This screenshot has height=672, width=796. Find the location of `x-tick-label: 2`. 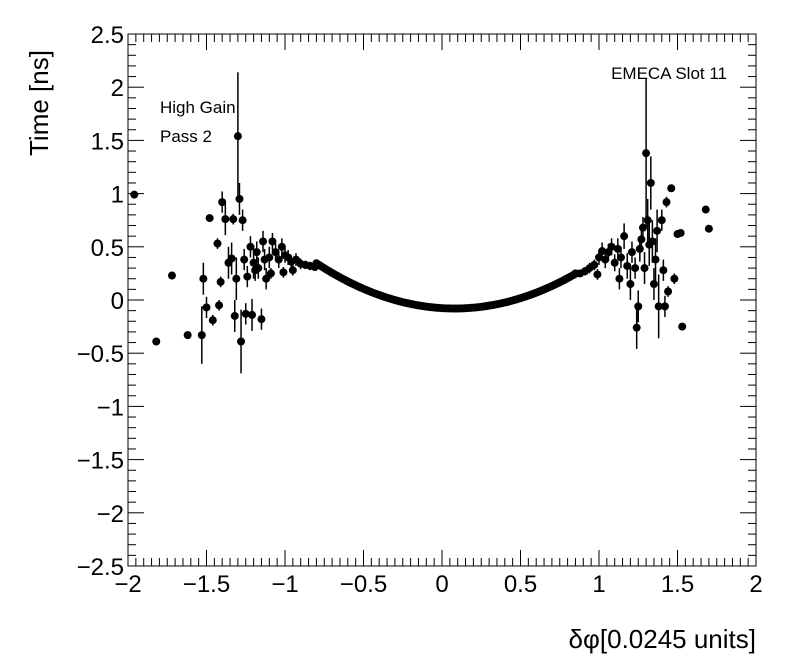

x-tick-label: 2 is located at coordinates (755, 584).